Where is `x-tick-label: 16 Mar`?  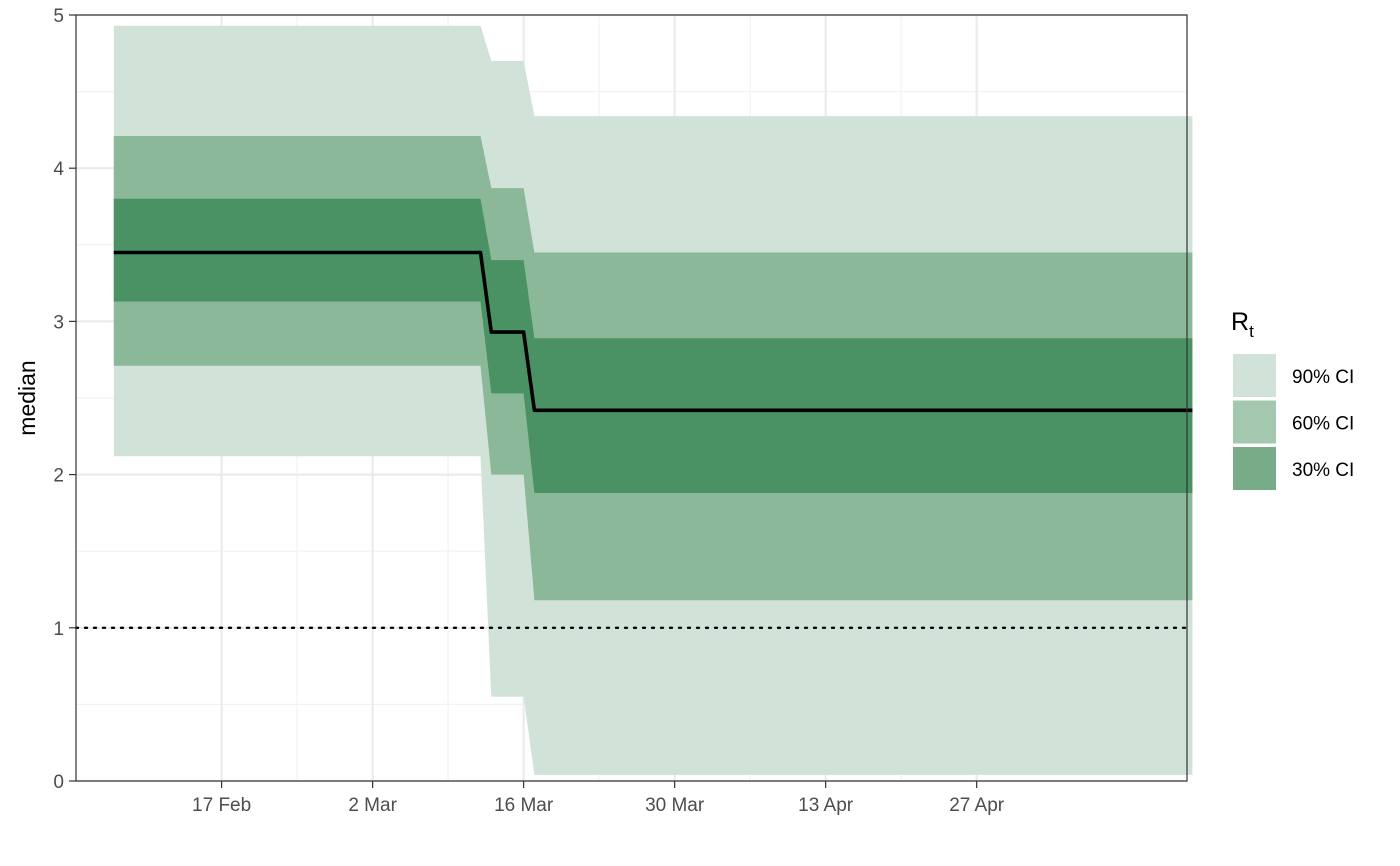
x-tick-label: 16 Mar is located at coordinates (524, 805).